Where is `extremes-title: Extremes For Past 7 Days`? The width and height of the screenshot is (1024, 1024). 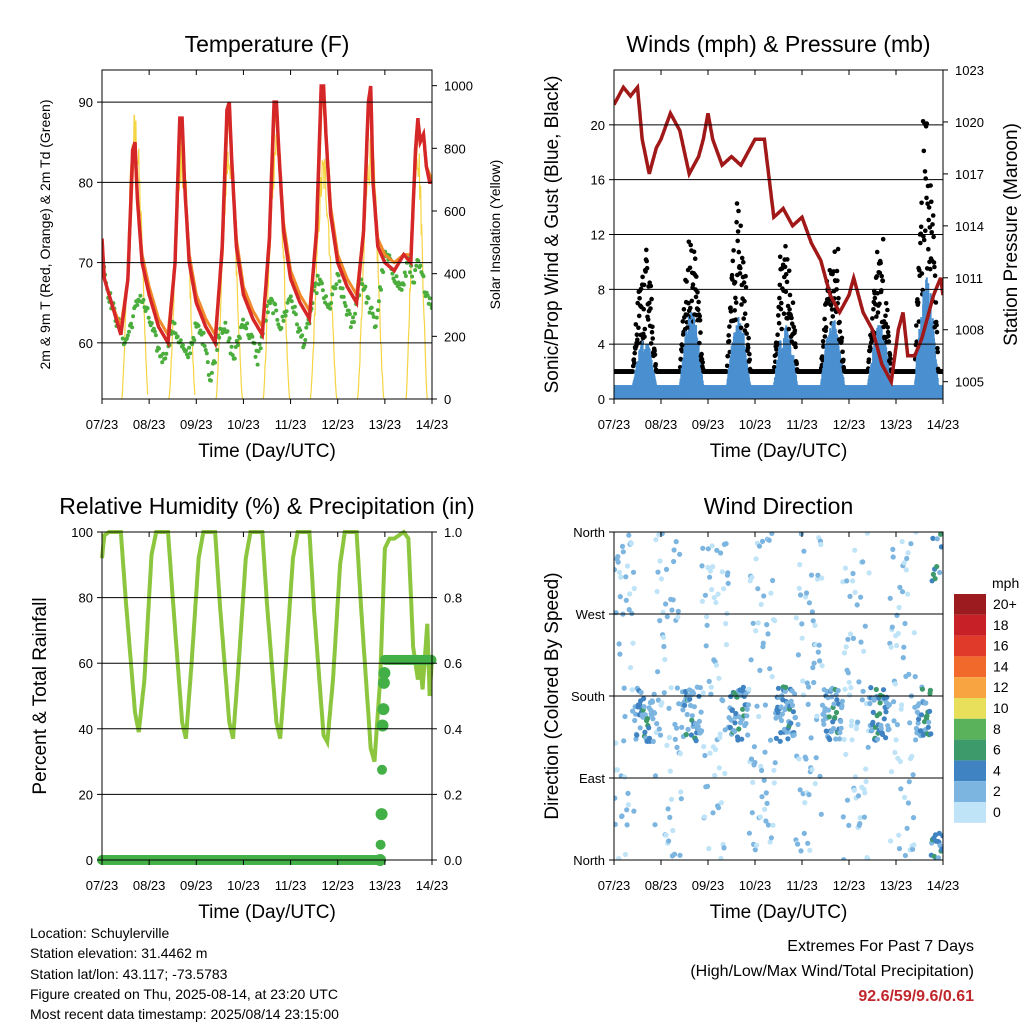 extremes-title: Extremes For Past 7 Days is located at coordinates (880, 946).